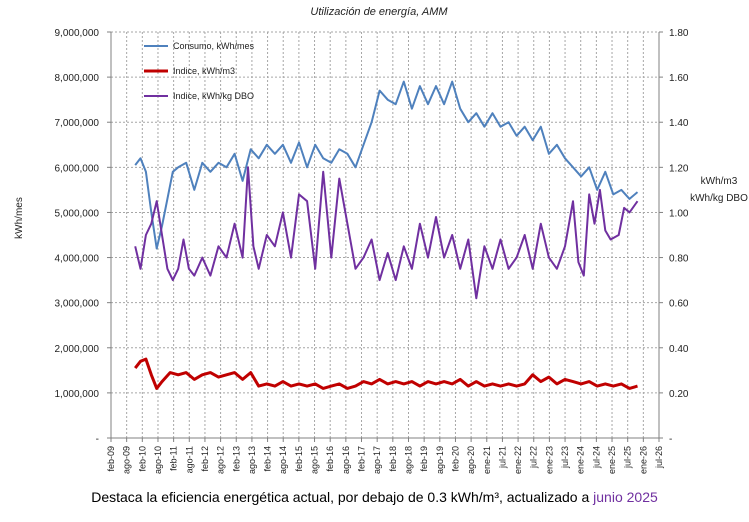  What do you see at coordinates (221, 460) in the screenshot?
I see `x-tick-label: ago-12` at bounding box center [221, 460].